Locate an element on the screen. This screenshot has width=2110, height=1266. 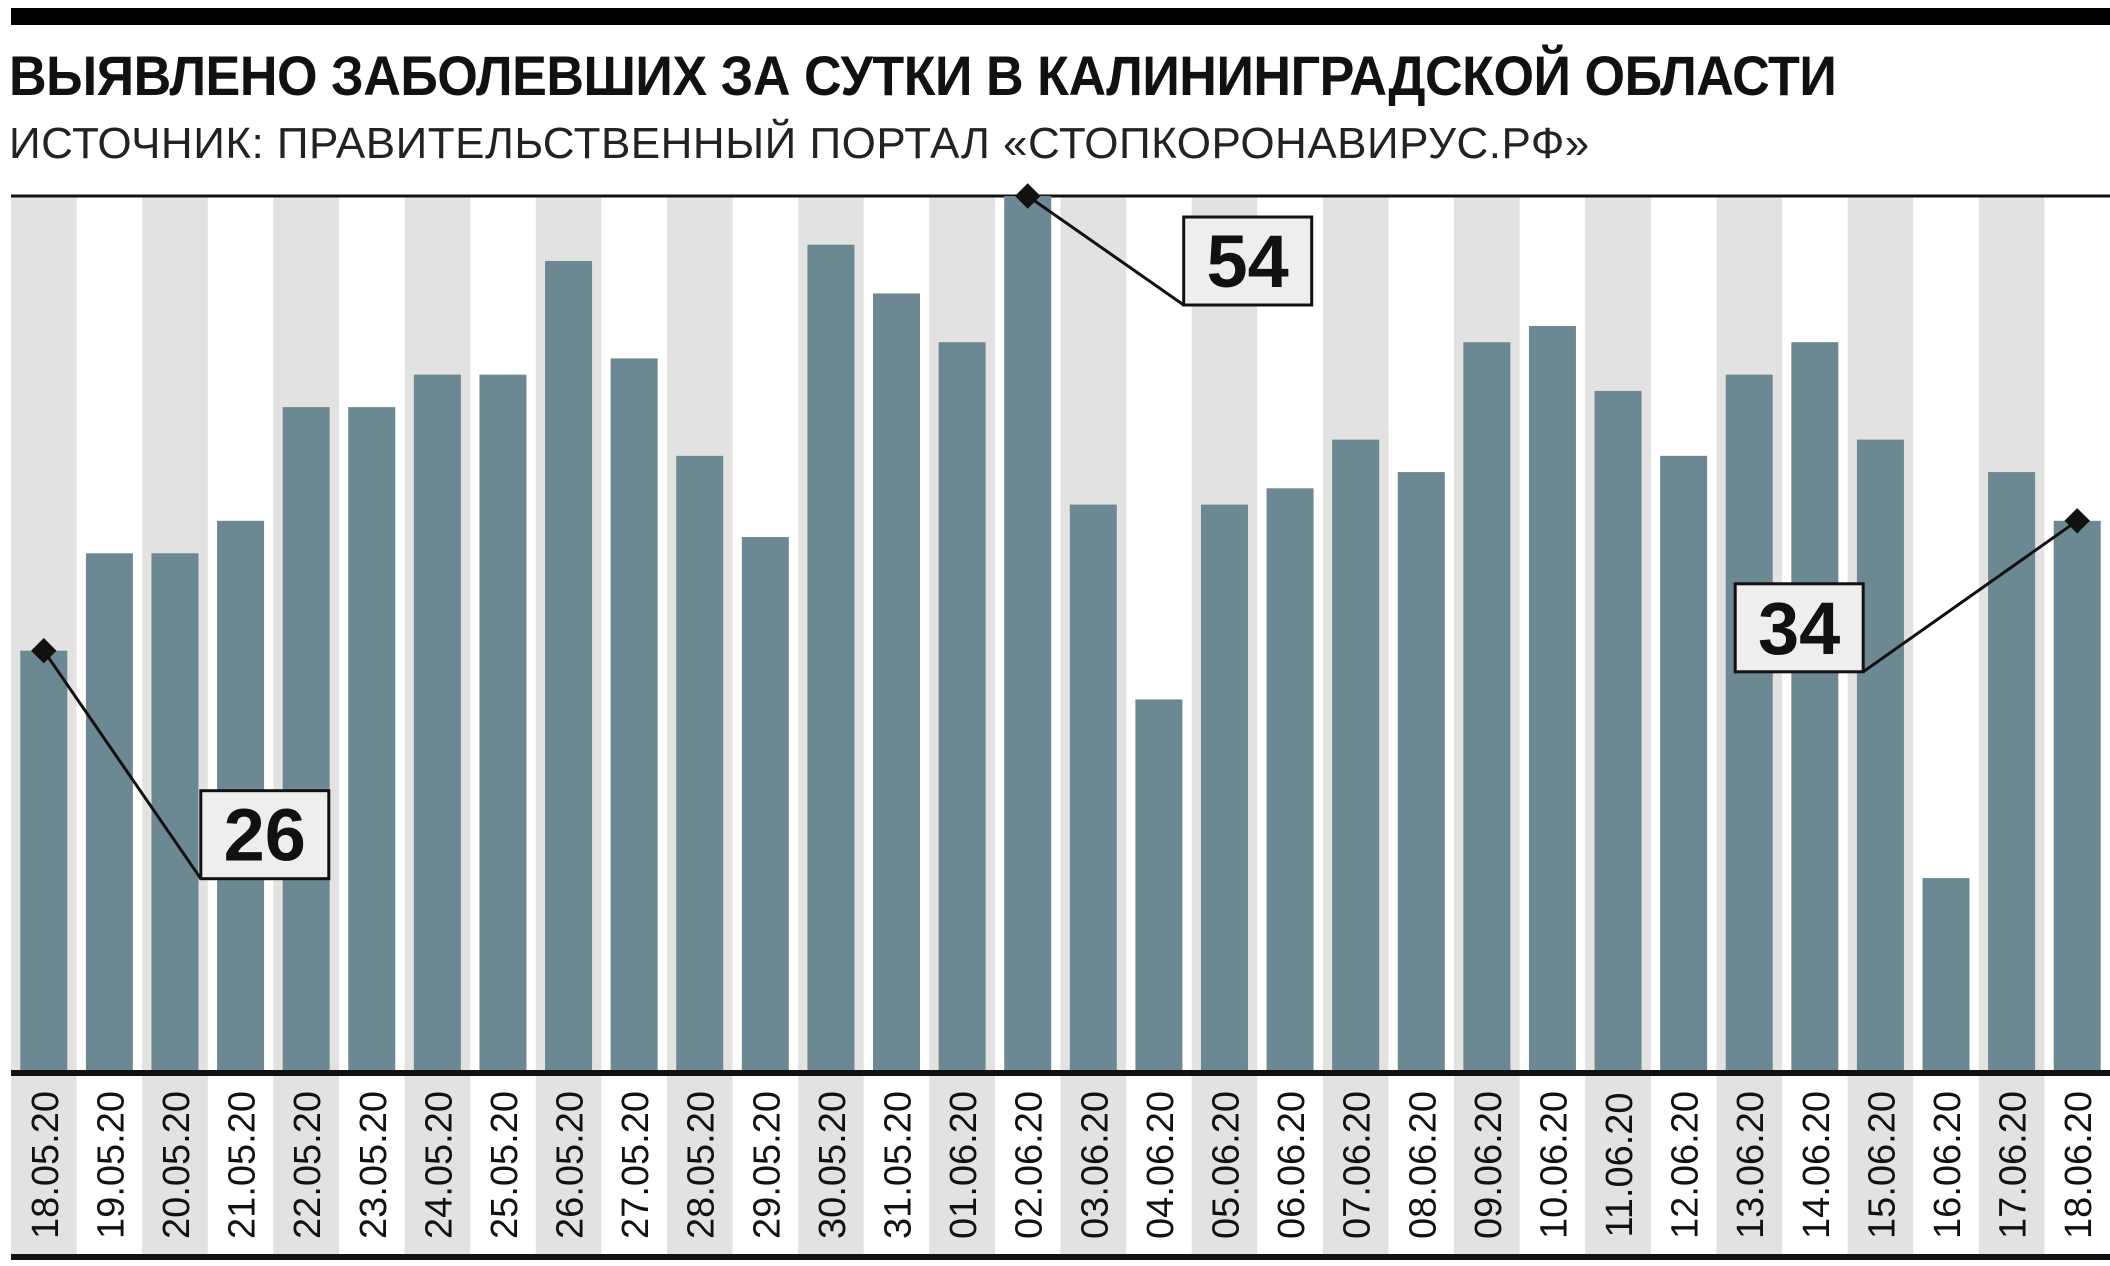
bar-08.06.20 is located at coordinates (1421, 773).